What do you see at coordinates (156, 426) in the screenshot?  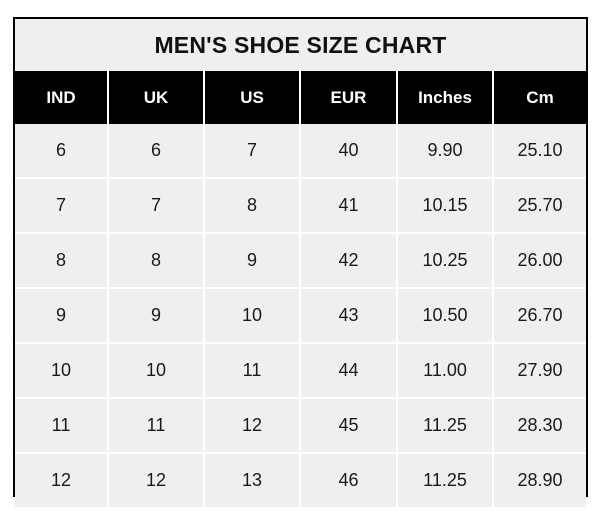 I see `cell-uk: 11` at bounding box center [156, 426].